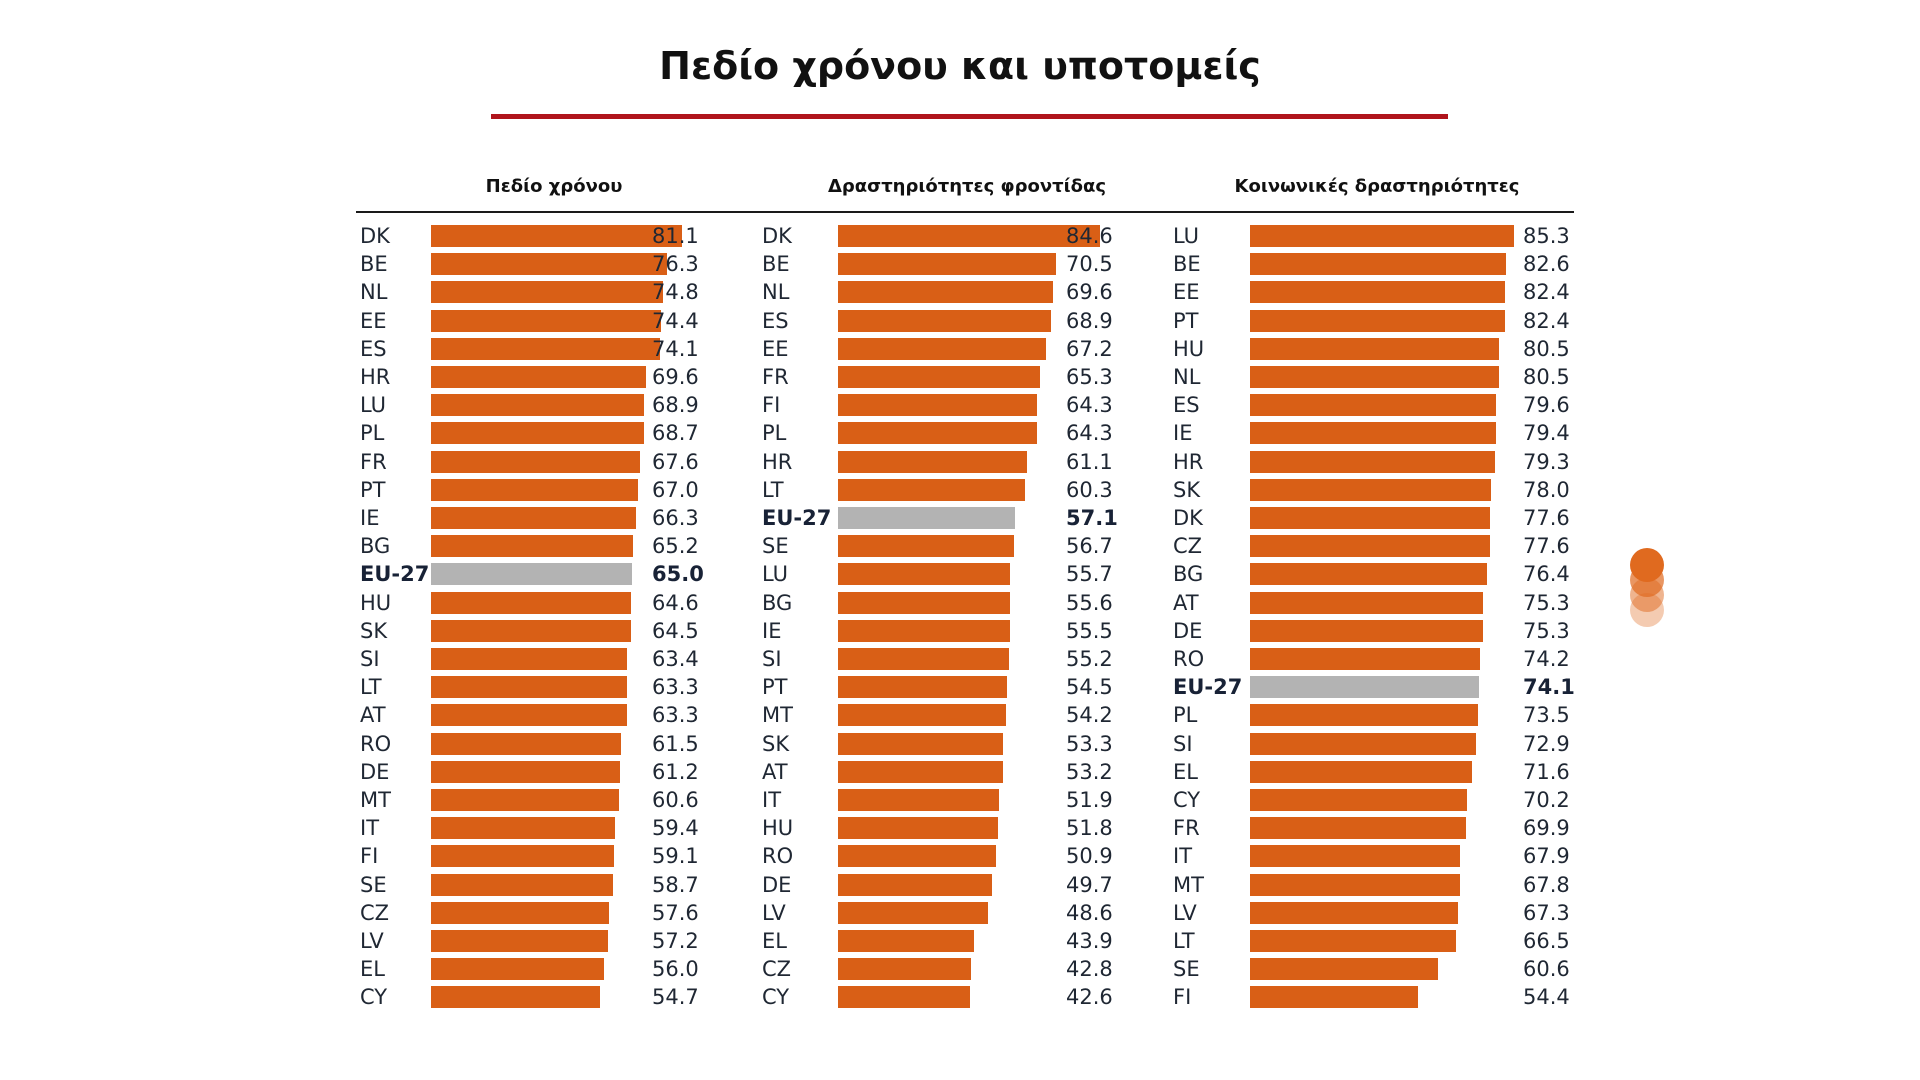 Image resolution: width=1920 pixels, height=1080 pixels. I want to click on value-label: 80.5, so click(1546, 377).